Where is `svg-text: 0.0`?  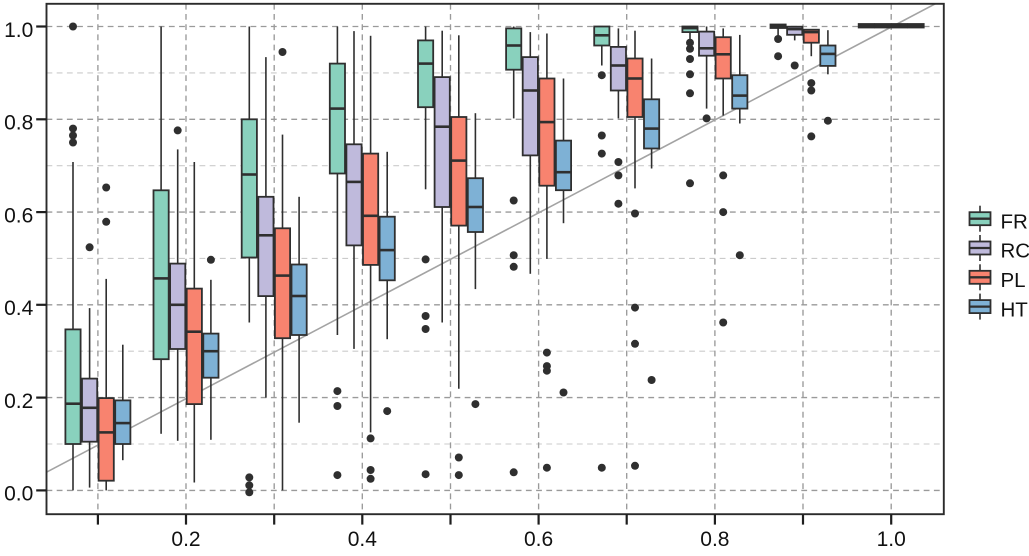
svg-text: 0.0 is located at coordinates (18, 494).